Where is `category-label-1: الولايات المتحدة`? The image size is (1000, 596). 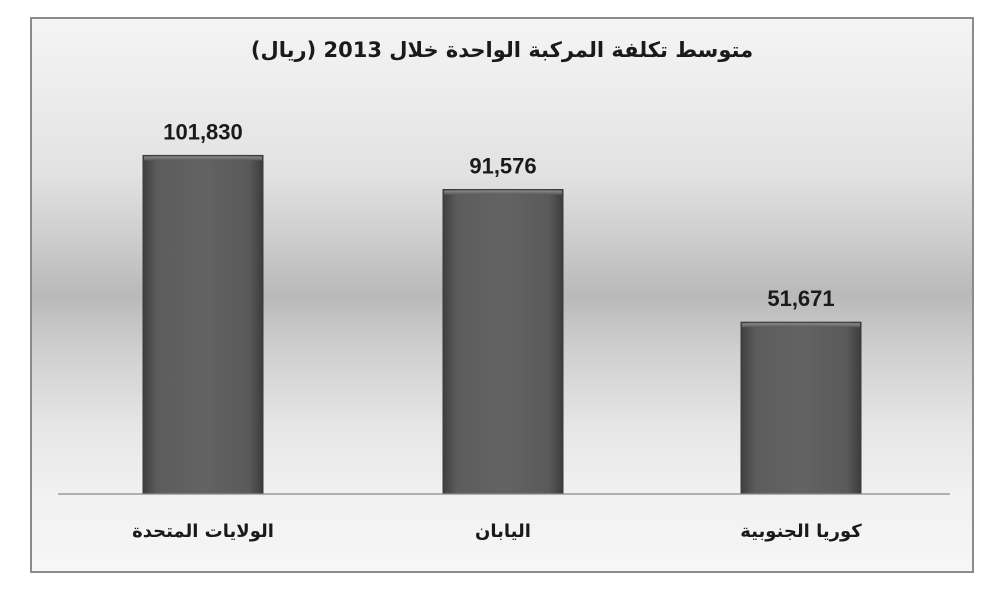
category-label-1: الولايات المتحدة is located at coordinates (203, 531).